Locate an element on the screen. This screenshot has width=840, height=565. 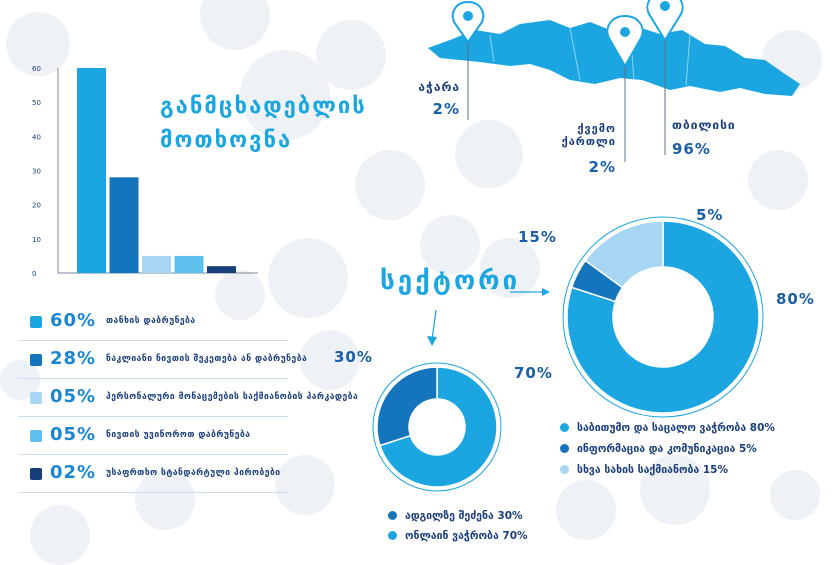
adjara-name: აჭარა is located at coordinates (439, 87).